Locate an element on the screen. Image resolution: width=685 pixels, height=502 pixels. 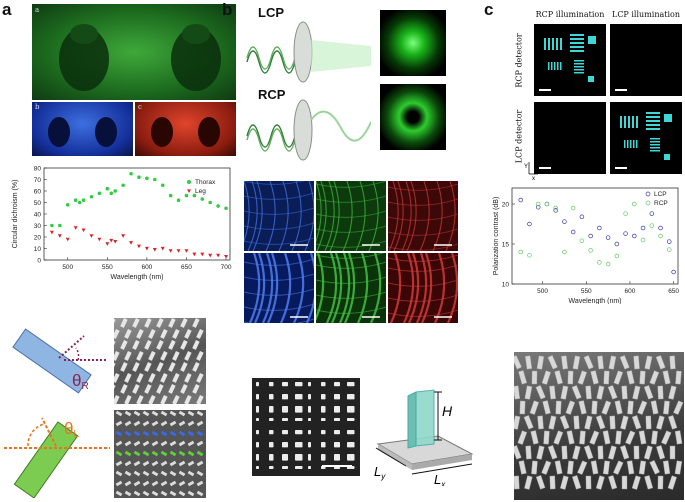
y-tick-label: 70 is located at coordinates (38, 180).